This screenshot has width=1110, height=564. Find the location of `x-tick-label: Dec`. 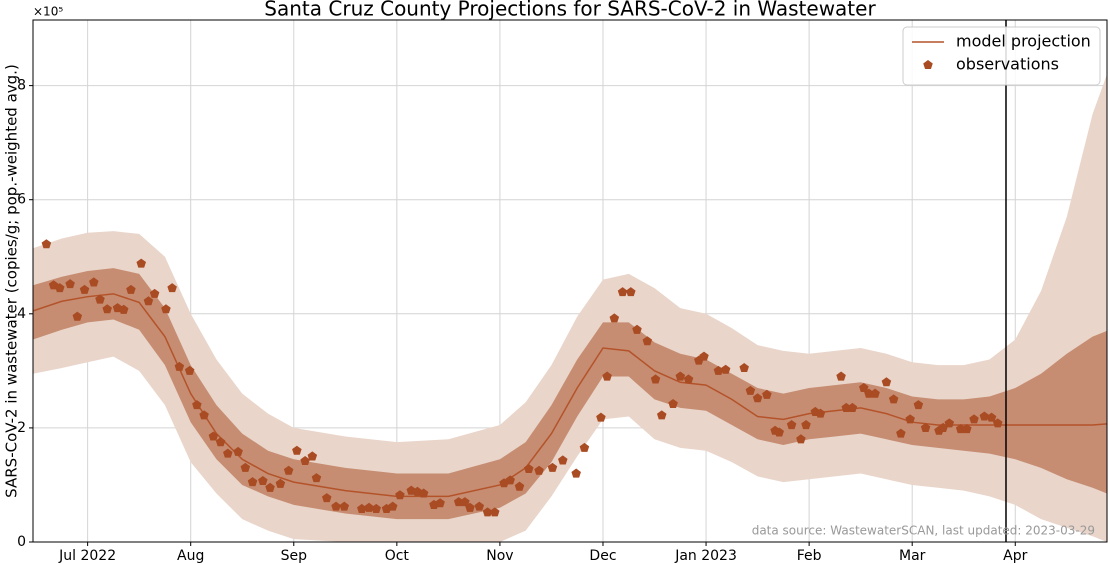

x-tick-label: Dec is located at coordinates (602, 556).